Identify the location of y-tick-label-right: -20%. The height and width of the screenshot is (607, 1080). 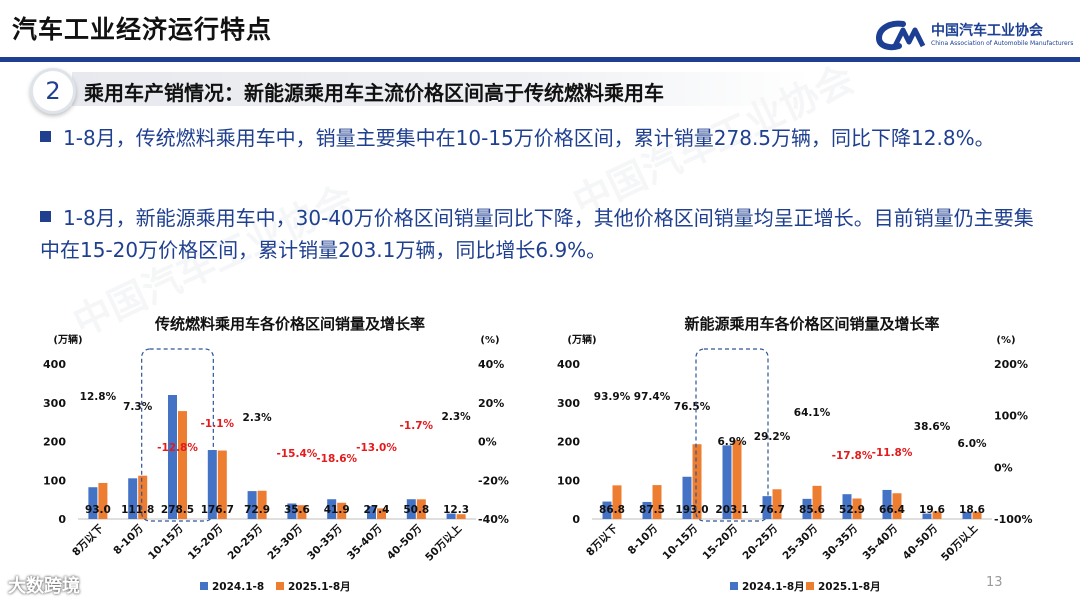
(493, 480).